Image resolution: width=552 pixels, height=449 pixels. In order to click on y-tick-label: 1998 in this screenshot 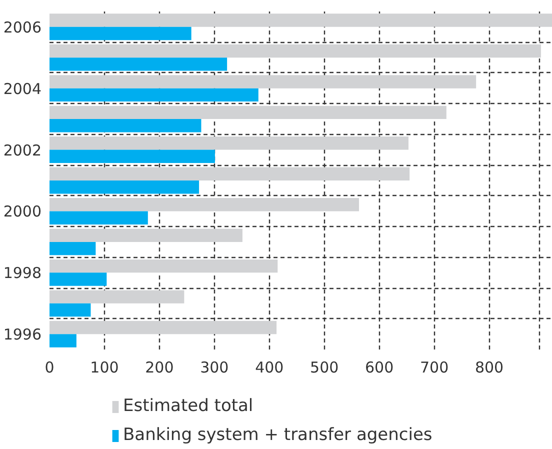, I will do `click(22, 273)`.